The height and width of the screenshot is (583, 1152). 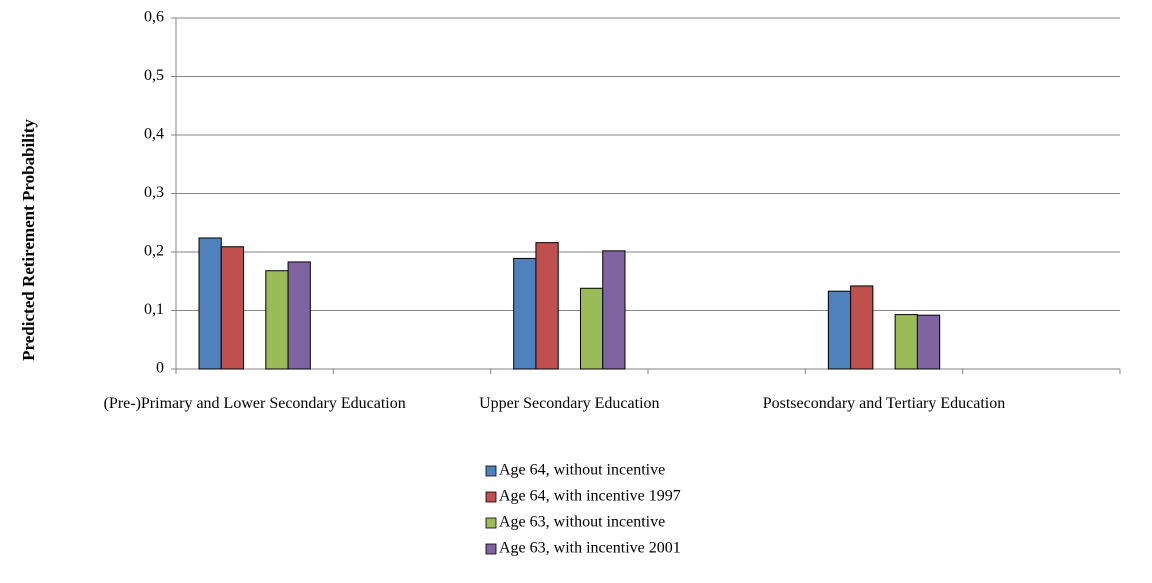 I want to click on legend-label: Age 63, with incentive 2001, so click(x=590, y=548).